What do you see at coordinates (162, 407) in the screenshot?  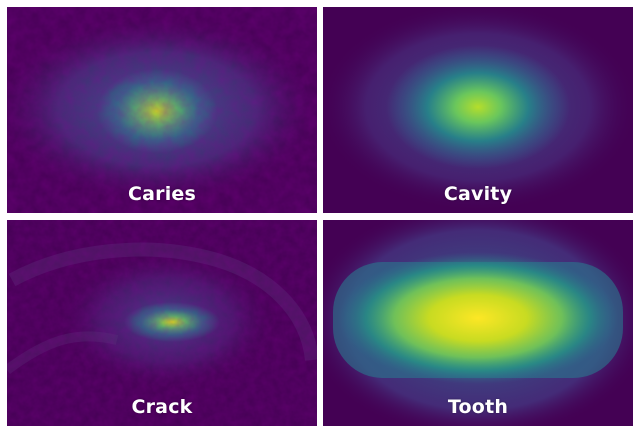 I see `panel-label: Crack` at bounding box center [162, 407].